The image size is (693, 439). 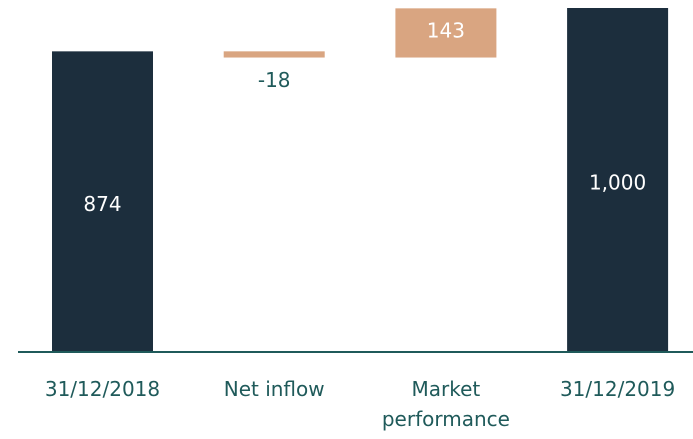 I want to click on x-tick-label: 31/12/2018, so click(x=102, y=389).